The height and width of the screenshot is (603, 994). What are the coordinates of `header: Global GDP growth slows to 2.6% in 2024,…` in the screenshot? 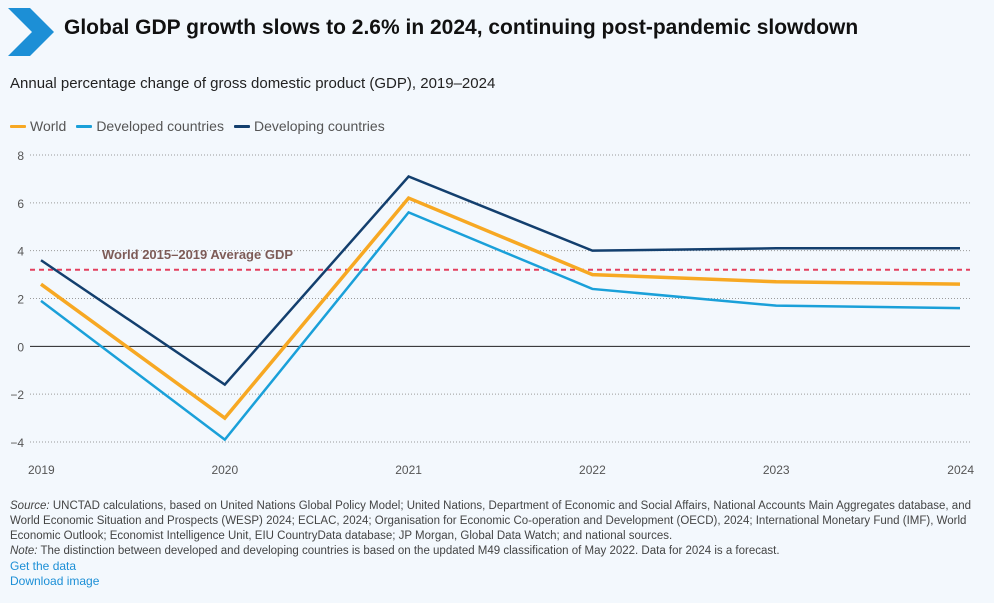 It's located at (497, 30).